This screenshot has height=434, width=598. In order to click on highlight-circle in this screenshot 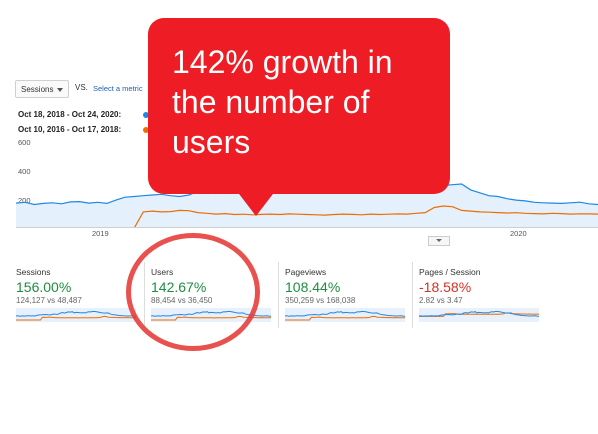, I will do `click(193, 292)`.